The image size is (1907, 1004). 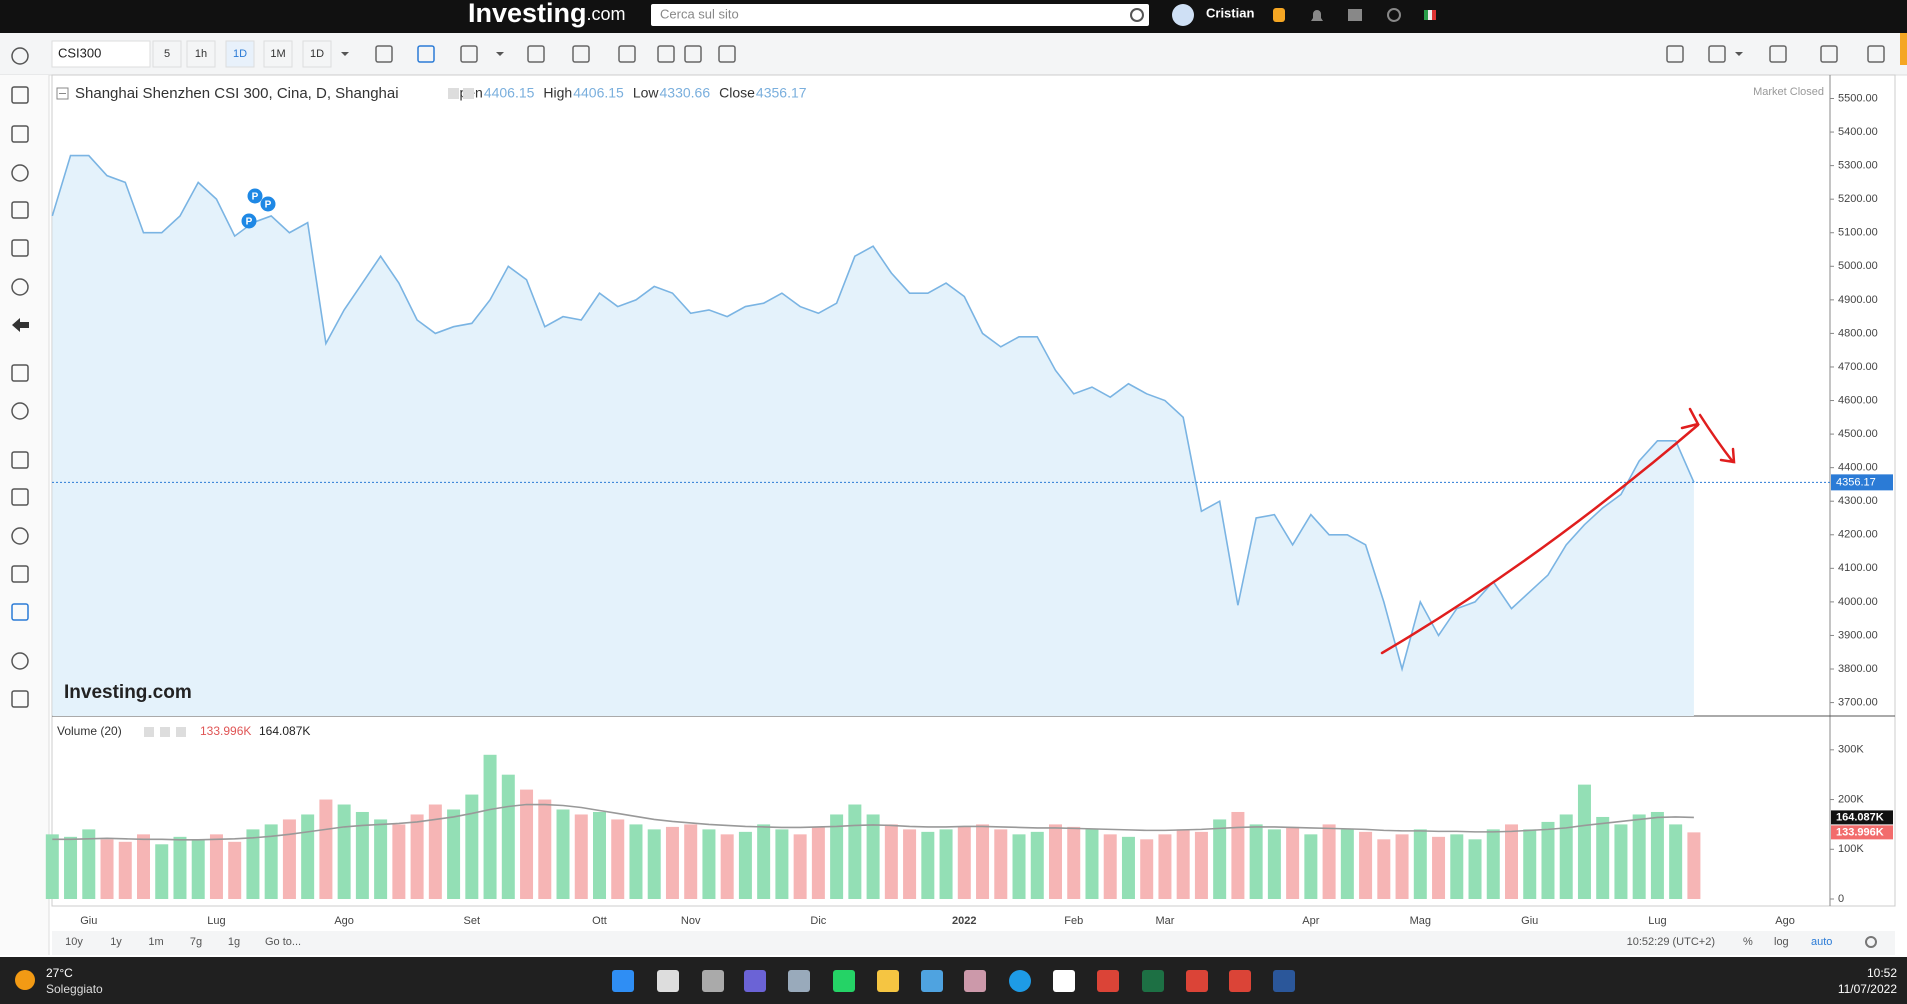 What do you see at coordinates (900, 15) in the screenshot?
I see `search-box` at bounding box center [900, 15].